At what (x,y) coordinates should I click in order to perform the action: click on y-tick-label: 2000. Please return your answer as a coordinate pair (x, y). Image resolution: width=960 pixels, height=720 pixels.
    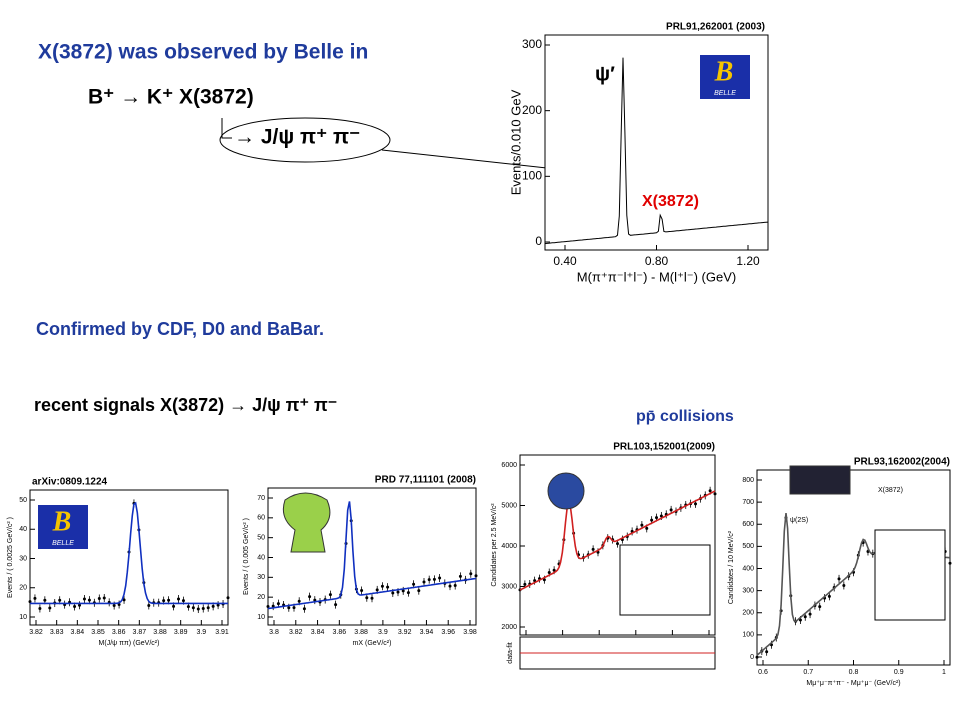
    Looking at the image, I should click on (509, 627).